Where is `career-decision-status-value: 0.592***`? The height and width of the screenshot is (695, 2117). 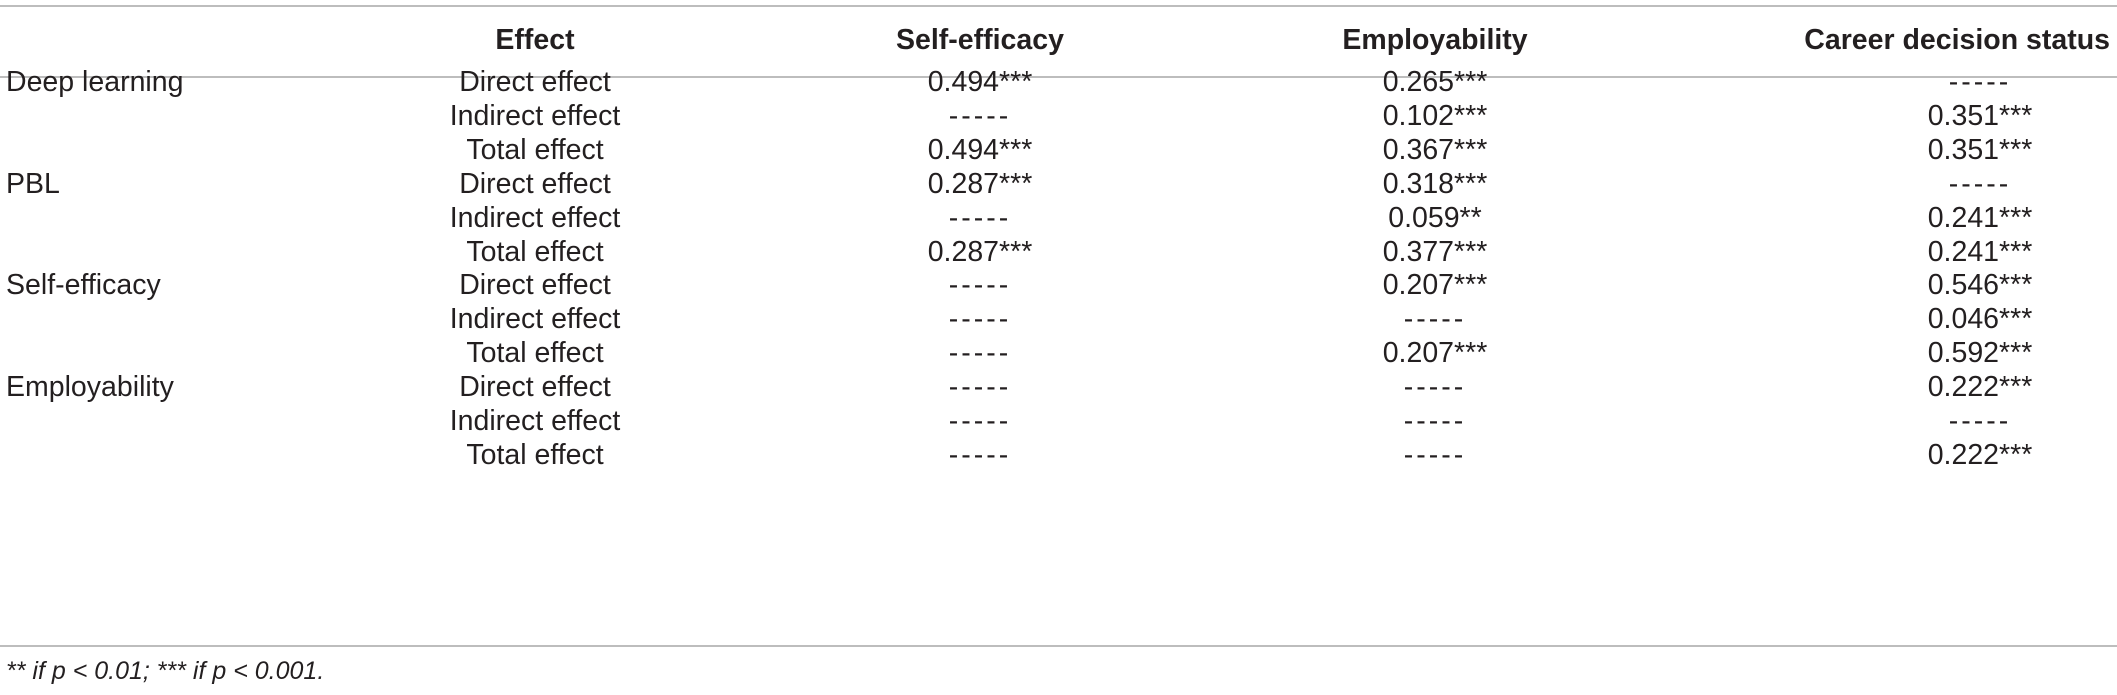 career-decision-status-value: 0.592*** is located at coordinates (1980, 353).